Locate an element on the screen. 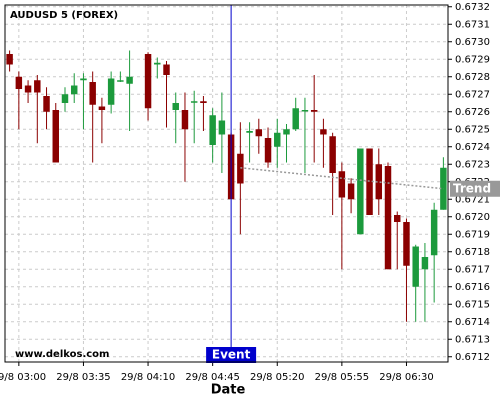  y-tick-label: 0.6717 is located at coordinates (472, 269).